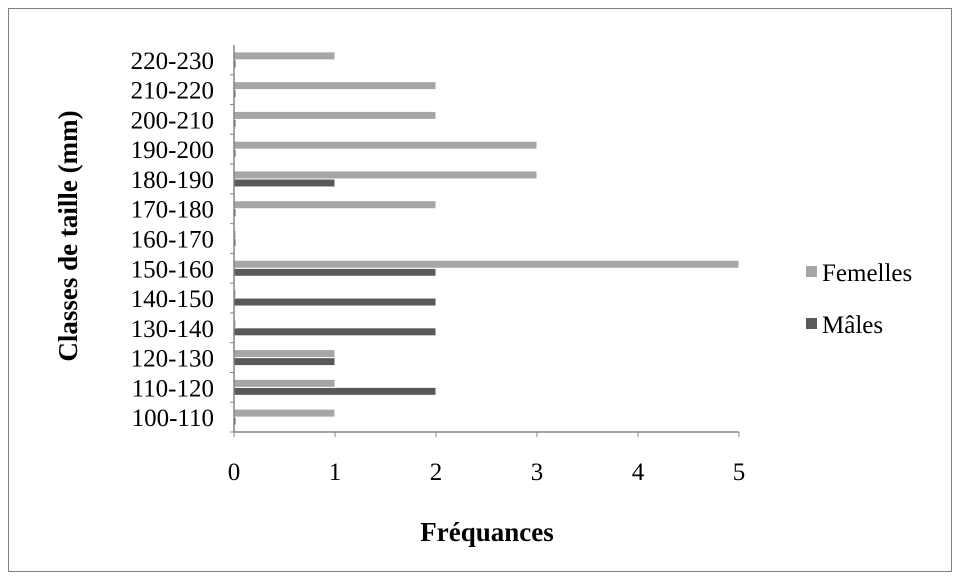 This screenshot has height=580, width=960. What do you see at coordinates (173, 418) in the screenshot?
I see `y-tick-label: 100-110` at bounding box center [173, 418].